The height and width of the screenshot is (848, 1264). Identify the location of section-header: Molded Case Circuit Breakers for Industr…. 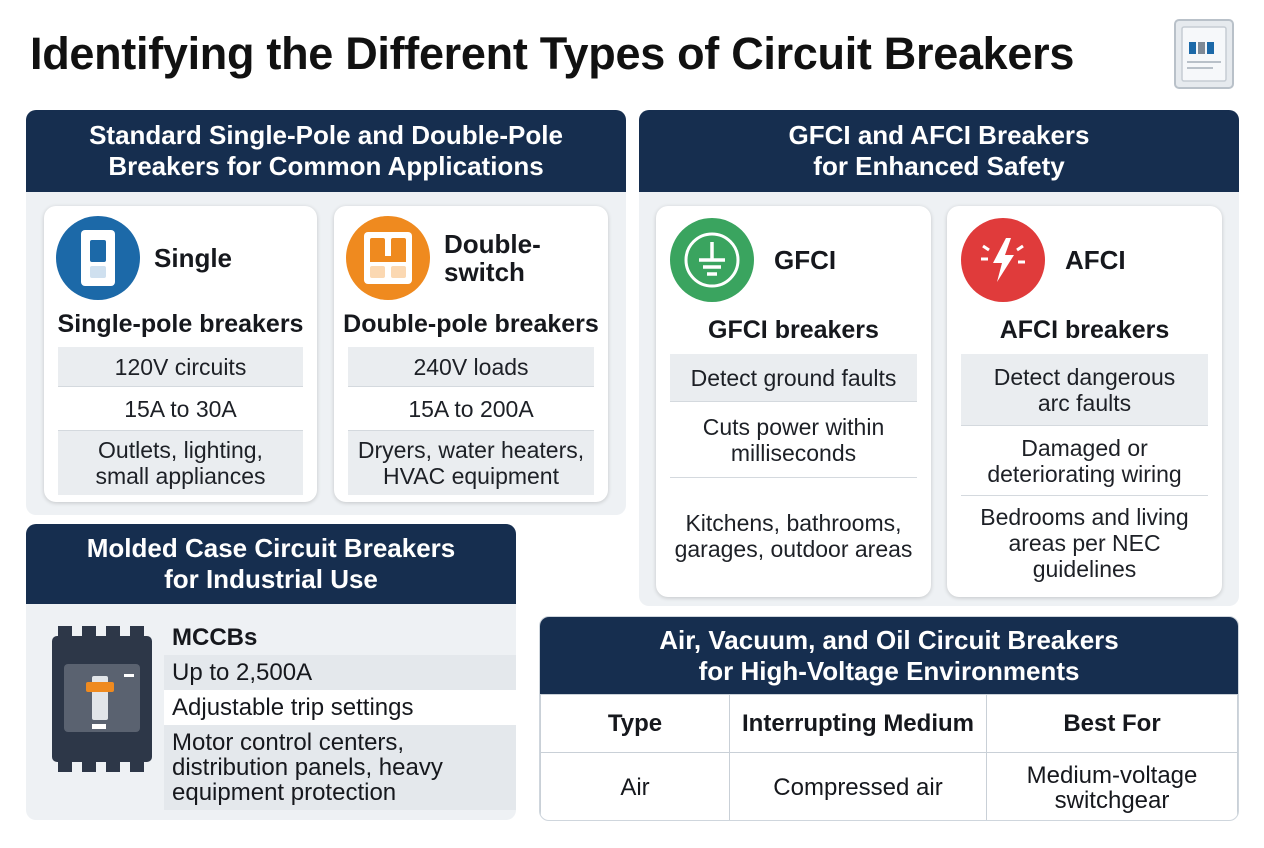
(271, 564).